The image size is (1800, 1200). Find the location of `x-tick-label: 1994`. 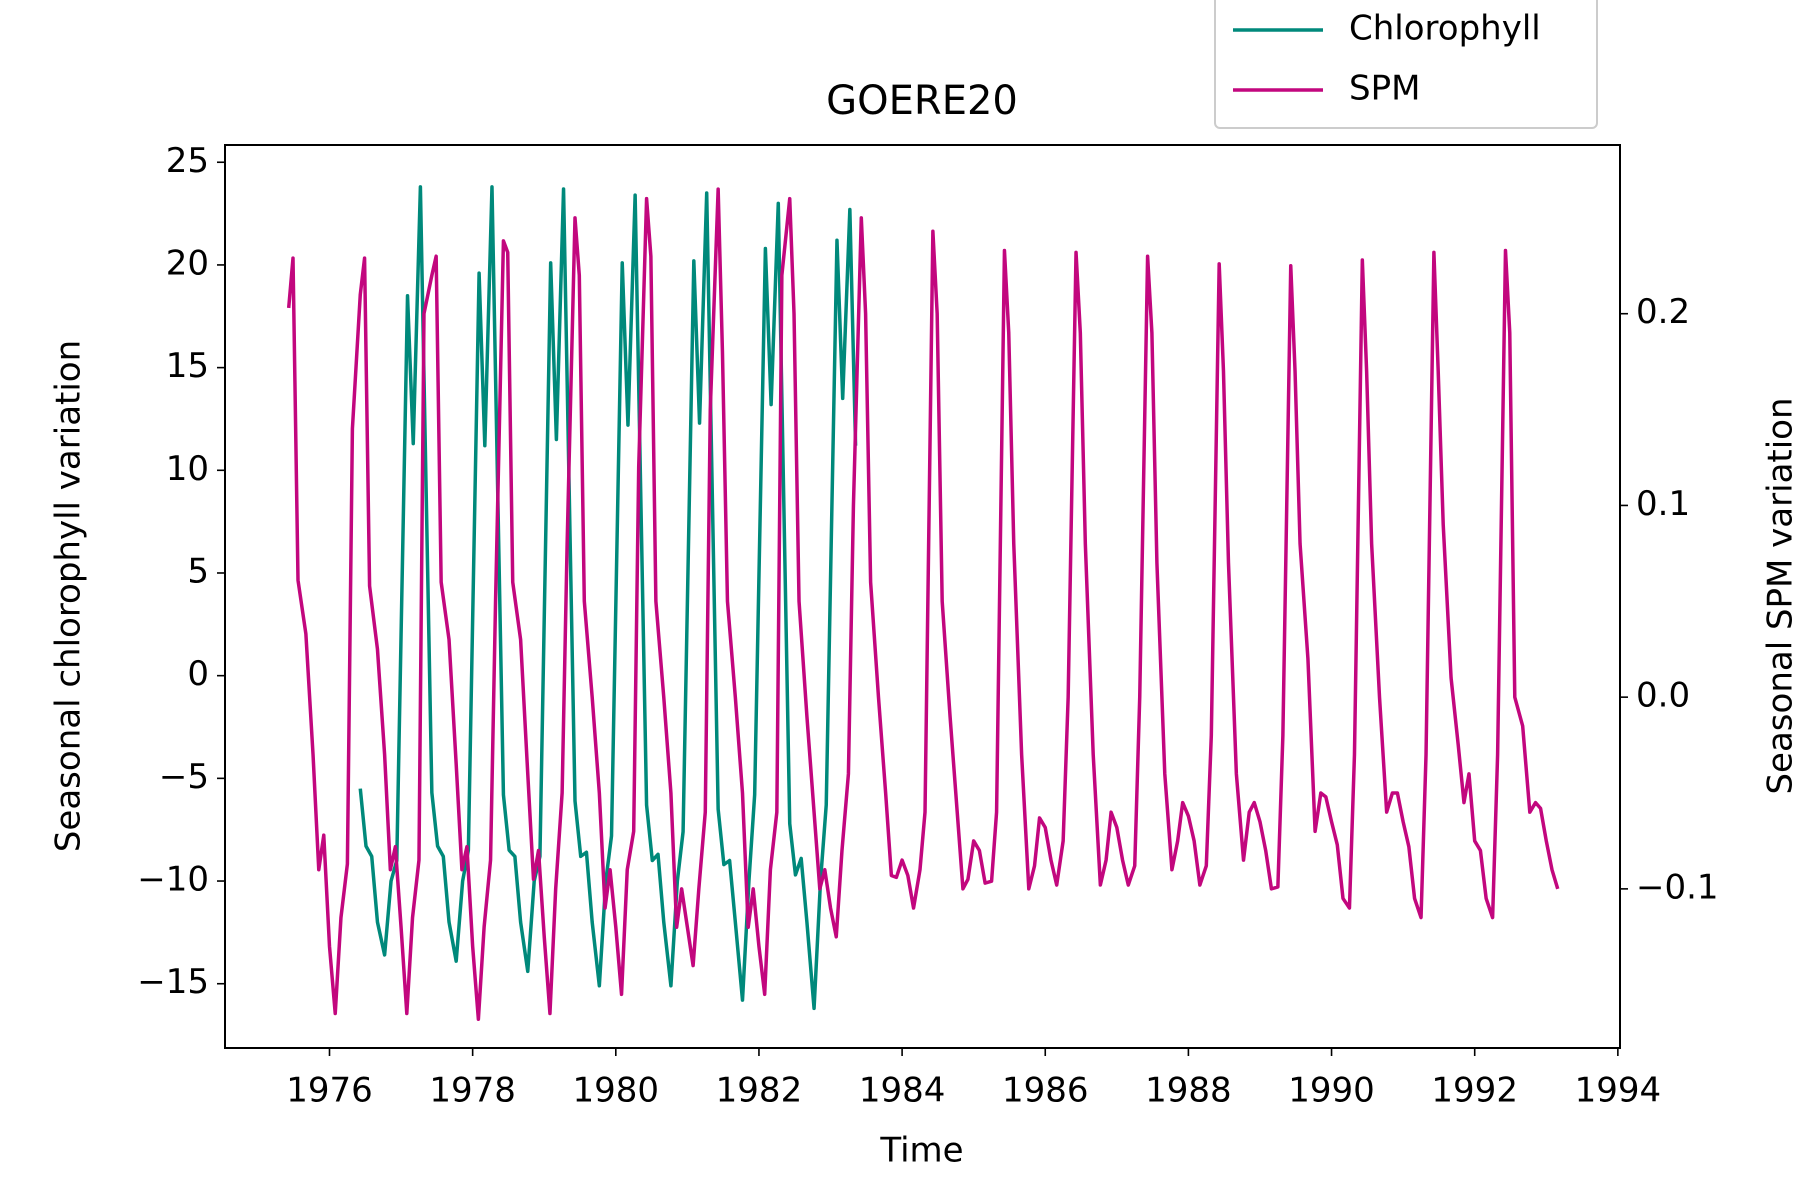

x-tick-label: 1994 is located at coordinates (1618, 1091).